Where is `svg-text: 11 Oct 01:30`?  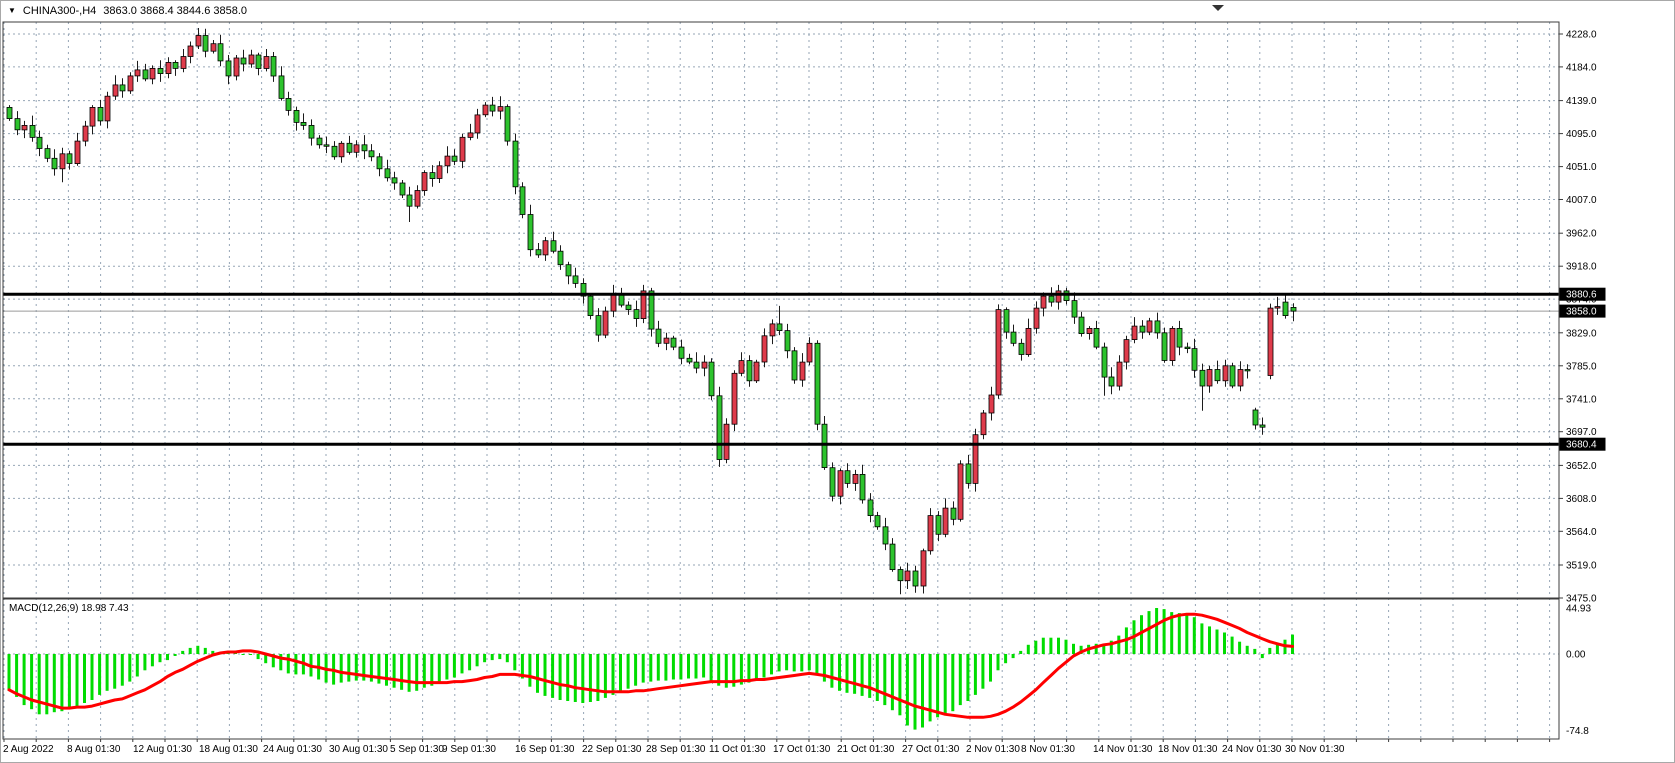 svg-text: 11 Oct 01:30 is located at coordinates (737, 749).